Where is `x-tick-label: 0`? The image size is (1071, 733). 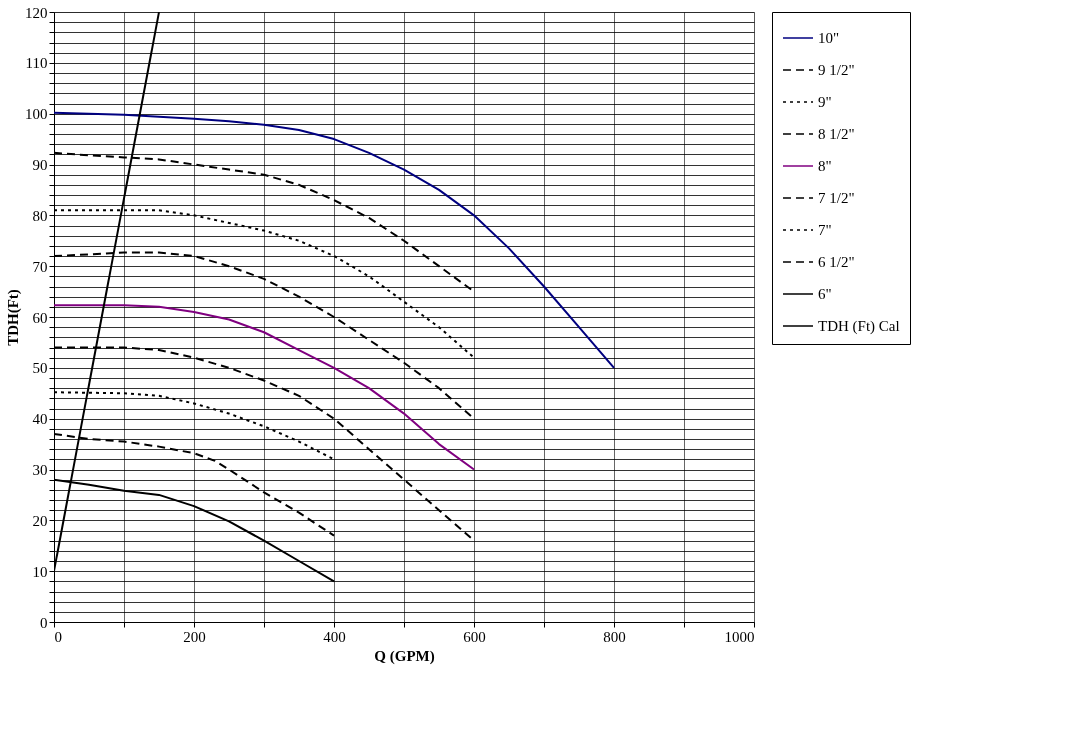
x-tick-label: 0 is located at coordinates (58, 636).